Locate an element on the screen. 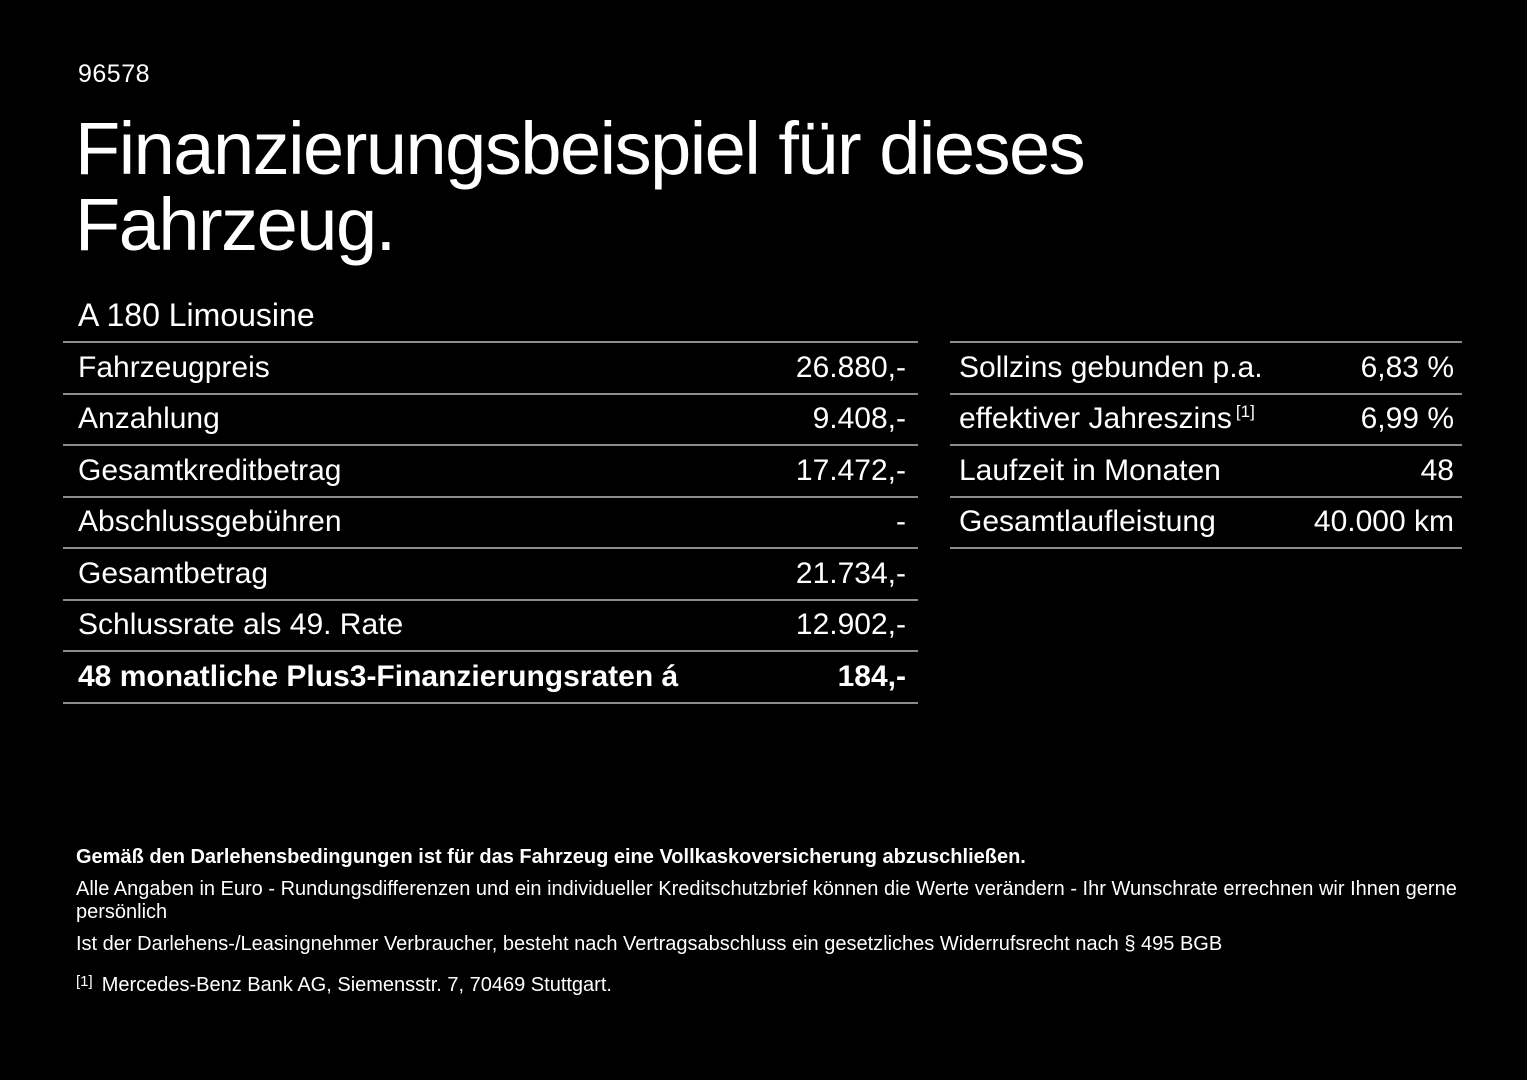 This screenshot has height=1080, width=1527. row-label: Gesamtkreditbetrag is located at coordinates (210, 470).